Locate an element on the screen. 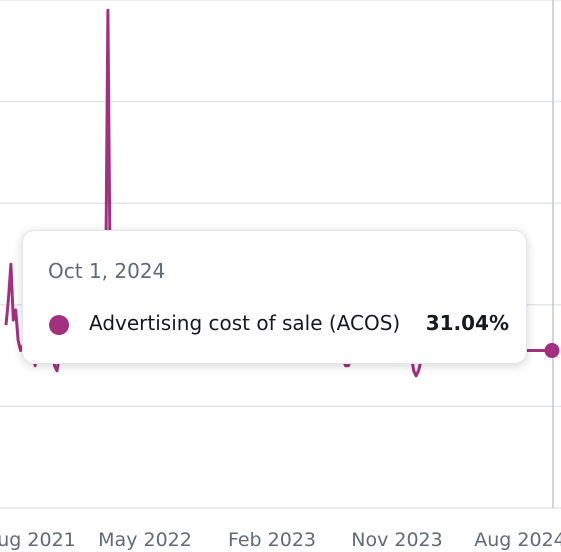 The height and width of the screenshot is (552, 561). highlighted-point is located at coordinates (552, 351).